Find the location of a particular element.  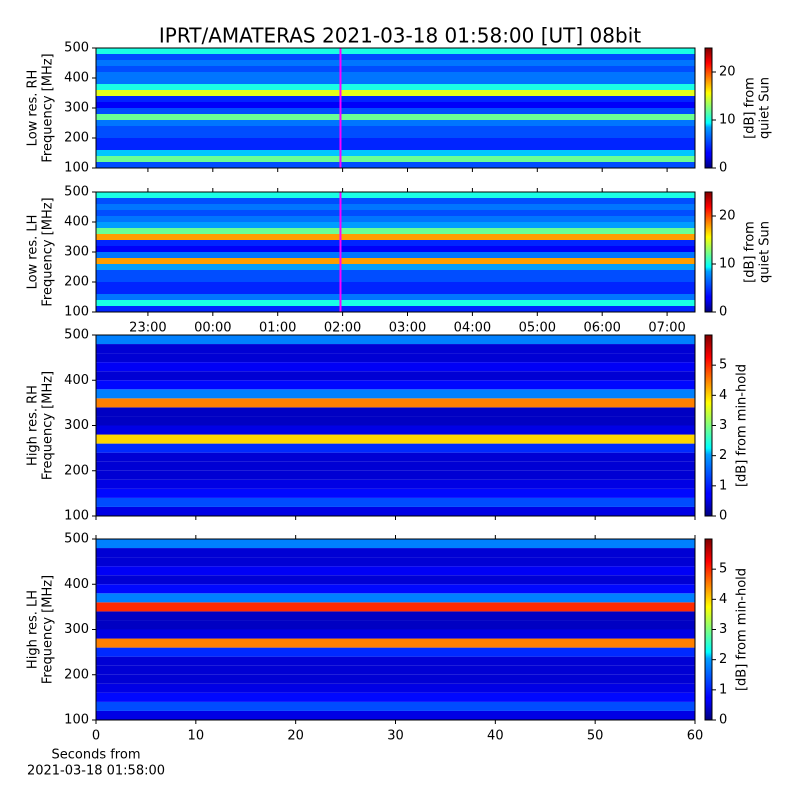

x-tick-label: 02:00 is located at coordinates (342, 328).